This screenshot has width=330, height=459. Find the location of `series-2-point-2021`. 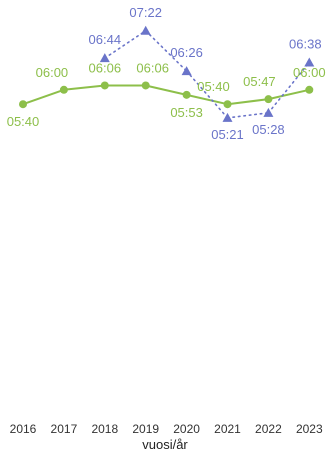

series-2-point-2021 is located at coordinates (227, 117).